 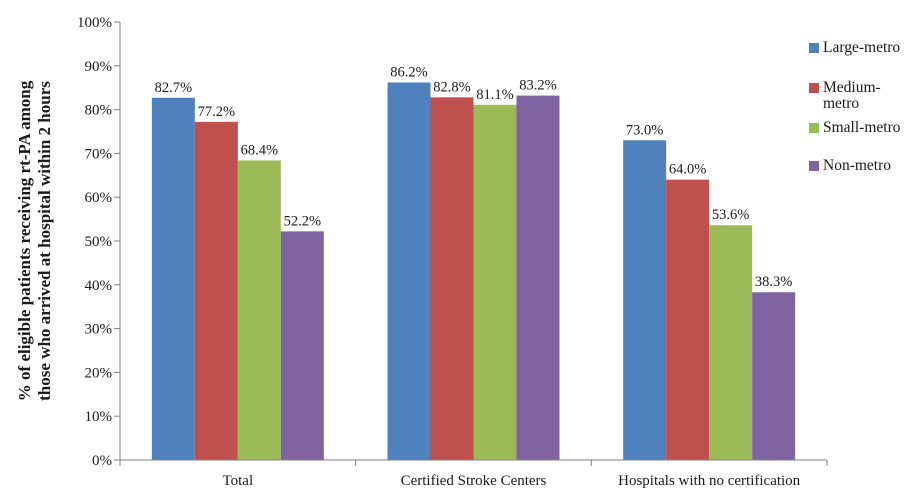 What do you see at coordinates (259, 150) in the screenshot?
I see `data-label: 68.4%` at bounding box center [259, 150].